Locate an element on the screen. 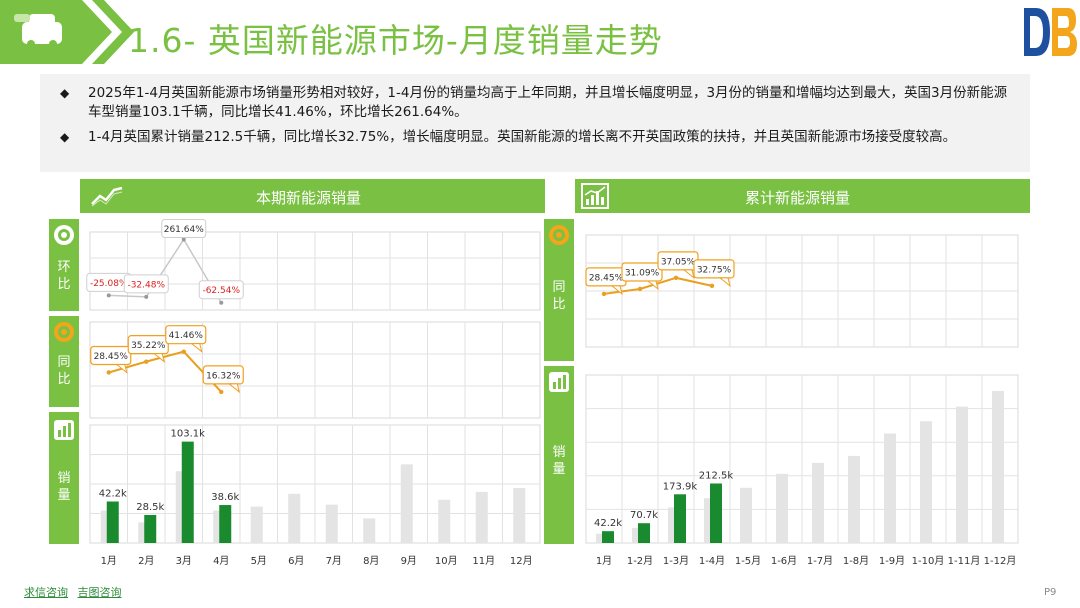  mom-label: -62.54% is located at coordinates (221, 291).